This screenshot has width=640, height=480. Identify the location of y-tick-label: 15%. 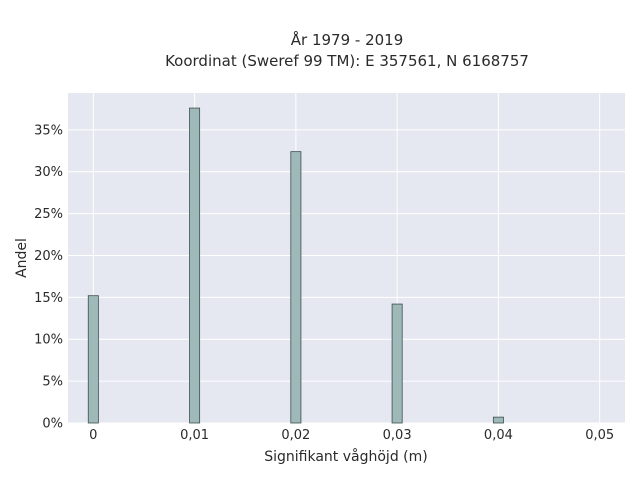
(48, 298).